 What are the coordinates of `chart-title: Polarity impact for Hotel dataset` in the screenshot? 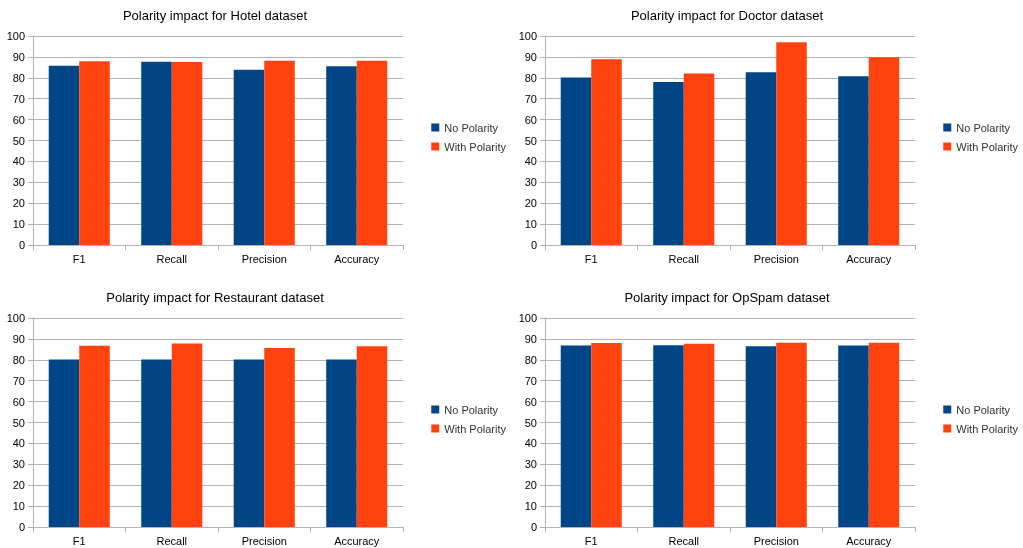 It's located at (215, 15).